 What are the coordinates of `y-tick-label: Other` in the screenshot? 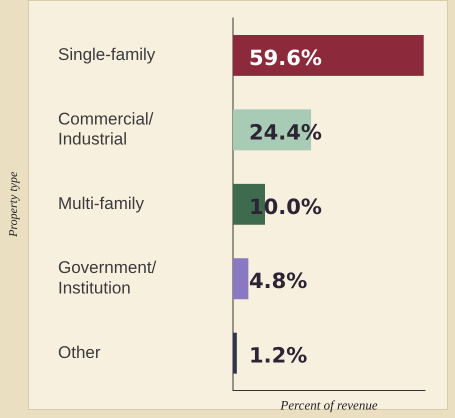 It's located at (79, 352).